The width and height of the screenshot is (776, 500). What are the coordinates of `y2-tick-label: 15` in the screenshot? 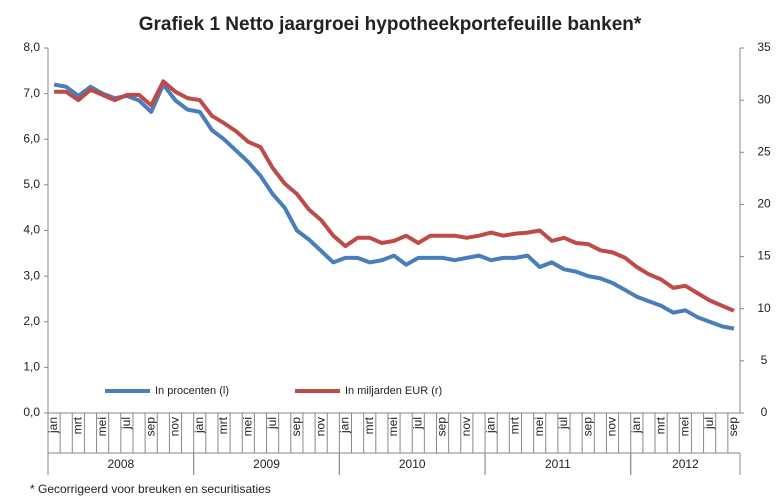 It's located at (764, 256).